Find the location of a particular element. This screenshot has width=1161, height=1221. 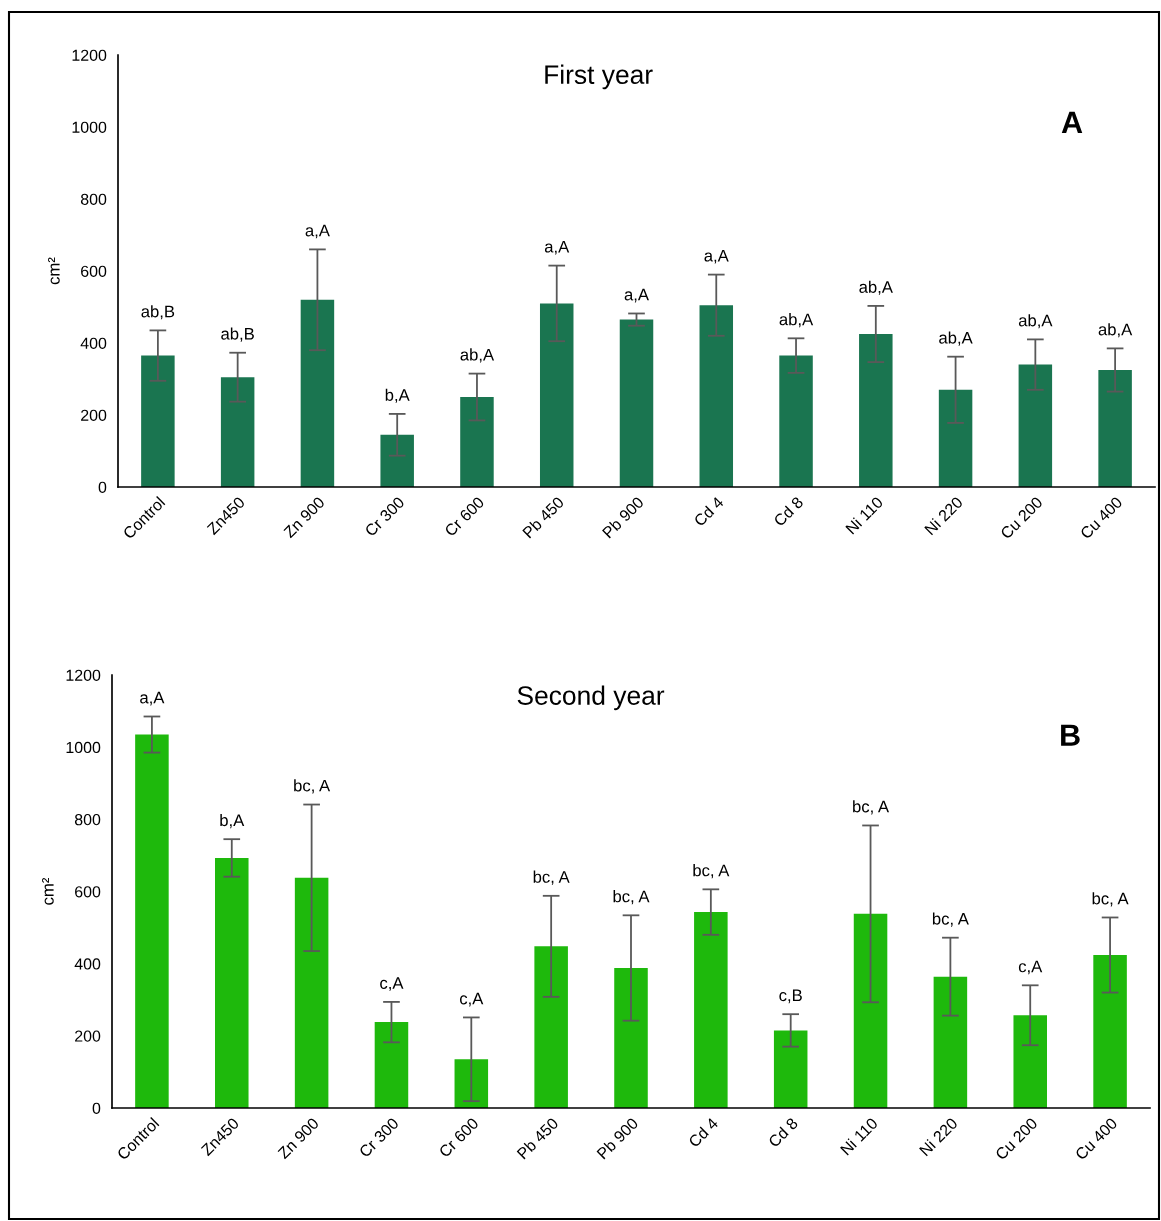

annotation: A is located at coordinates (1072, 122).